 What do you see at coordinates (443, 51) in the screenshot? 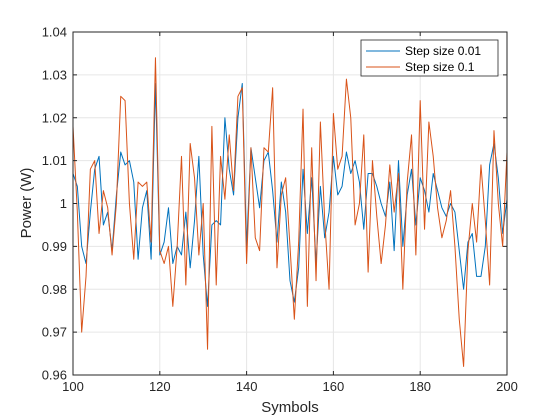
I see `legend-label-series-1: Step size 0.01` at bounding box center [443, 51].